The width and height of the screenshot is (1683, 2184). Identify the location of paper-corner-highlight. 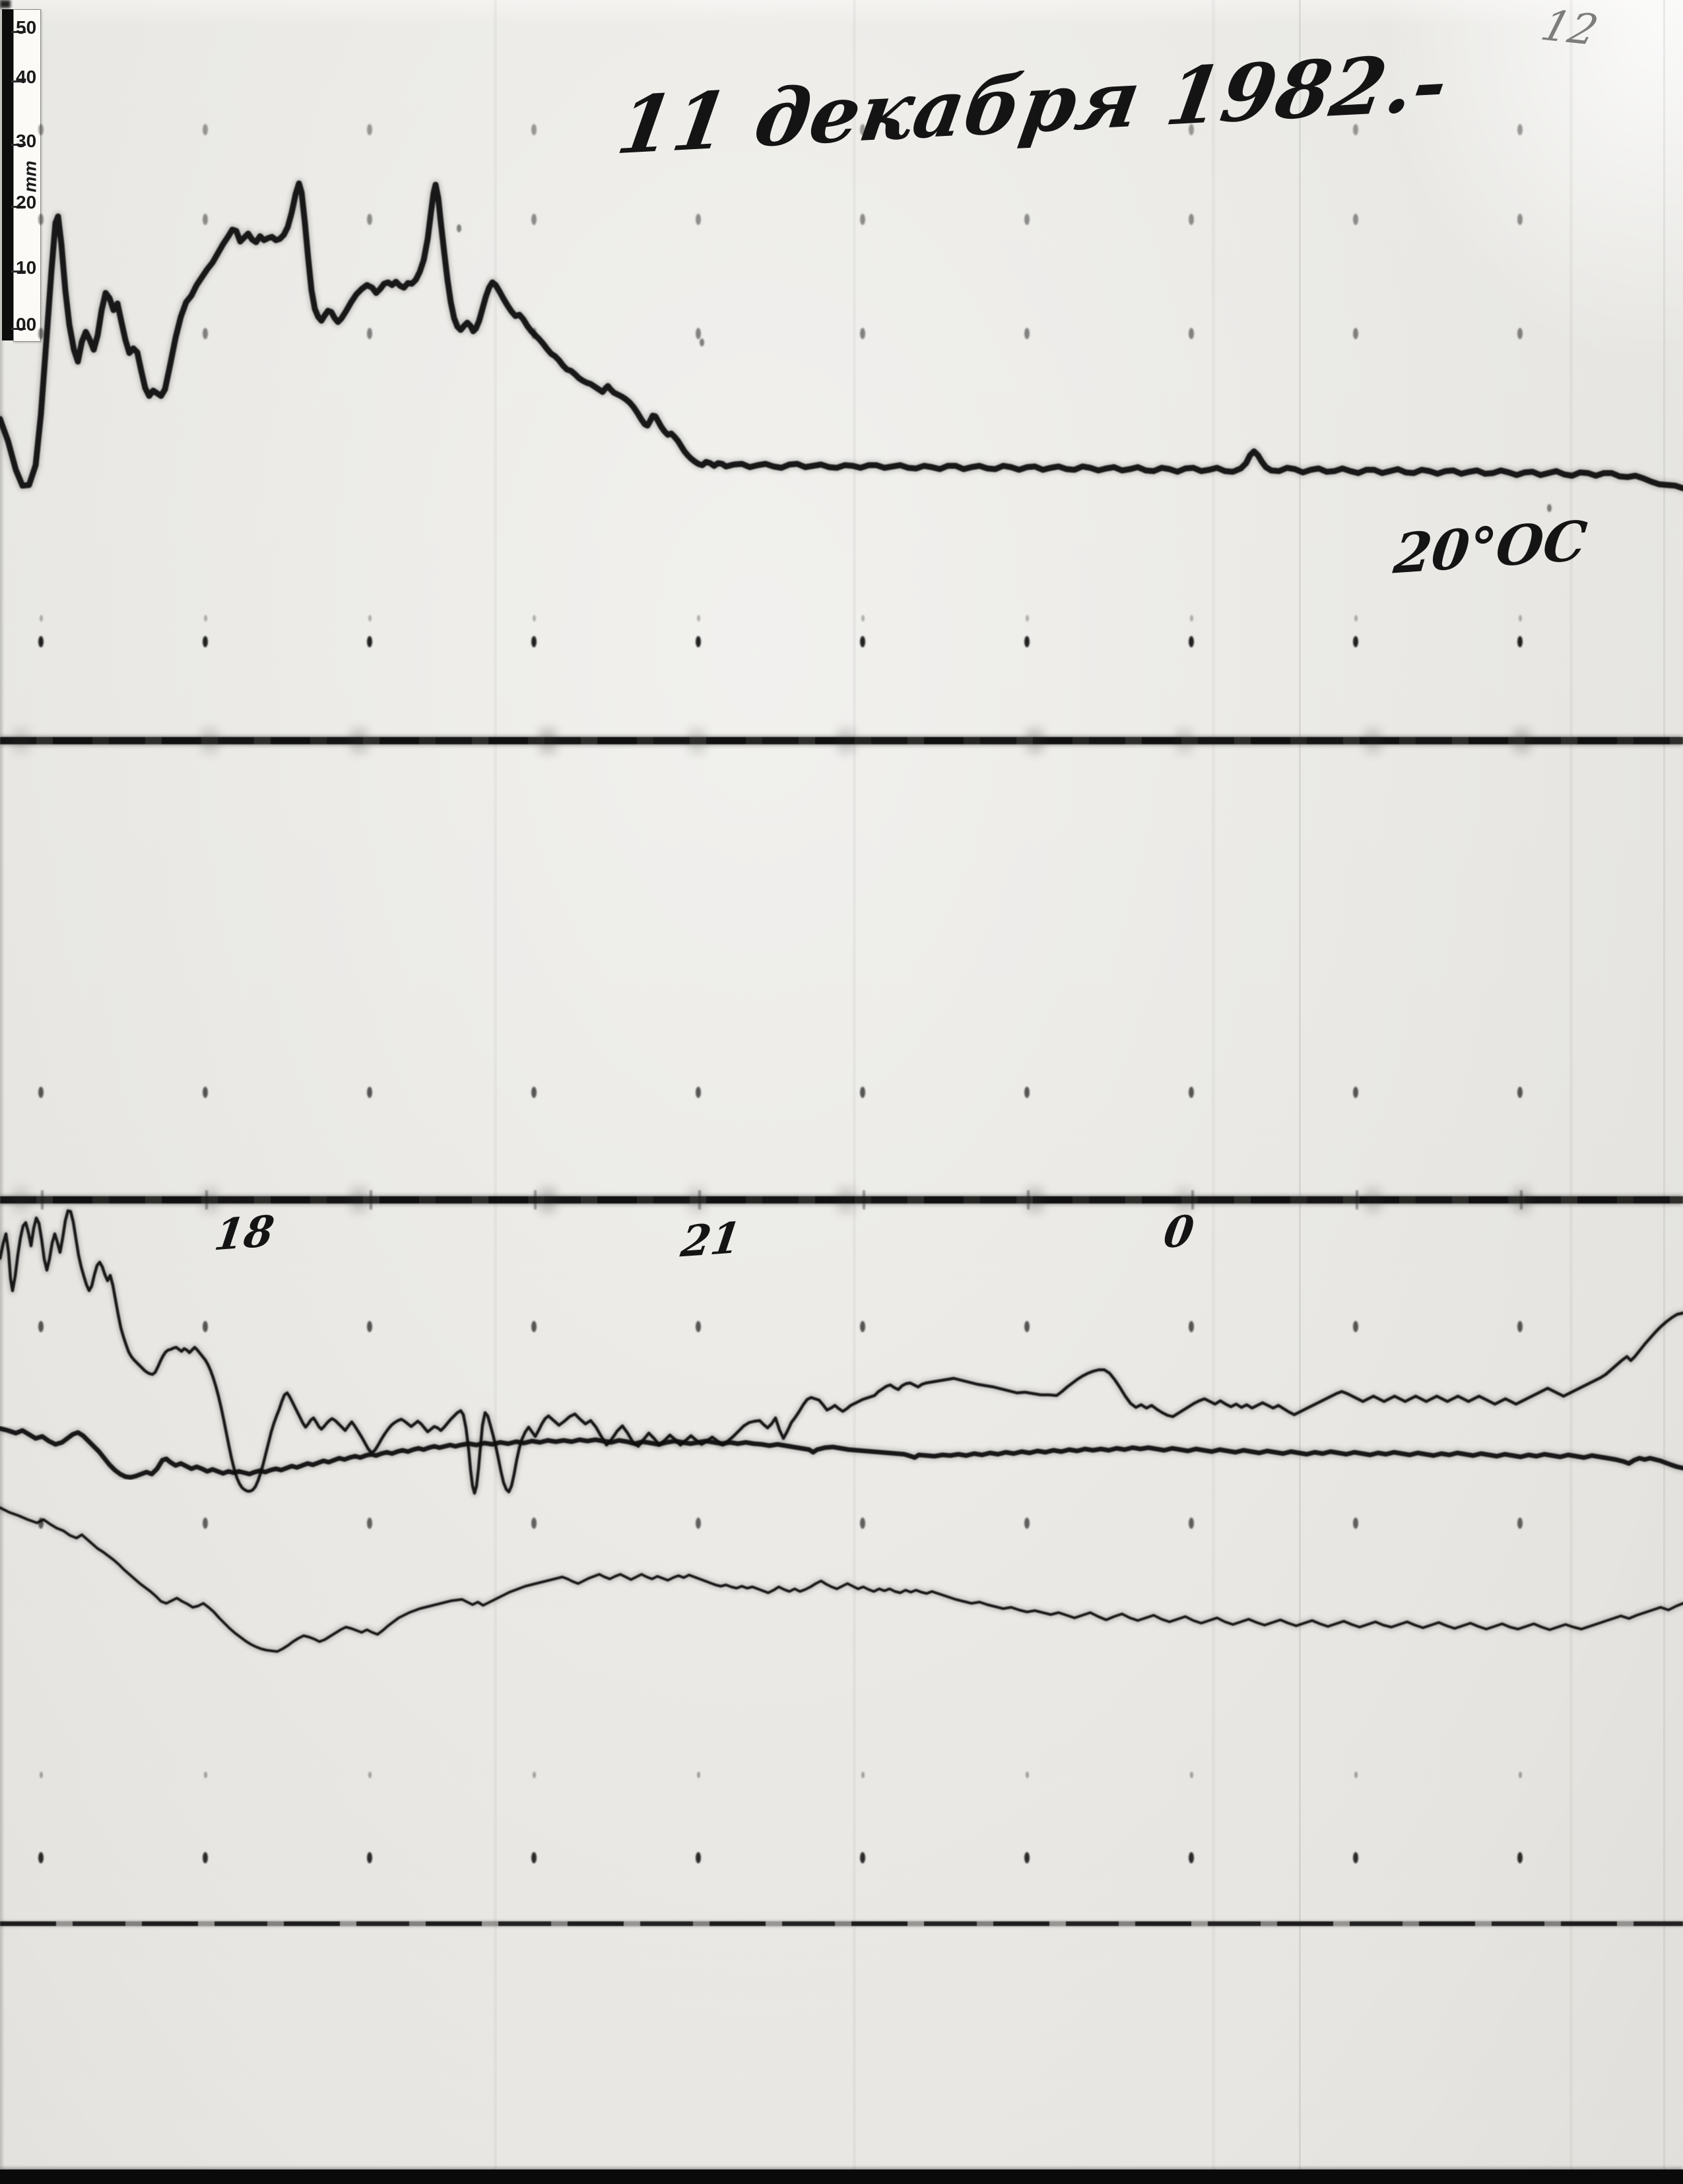
(1531, 184).